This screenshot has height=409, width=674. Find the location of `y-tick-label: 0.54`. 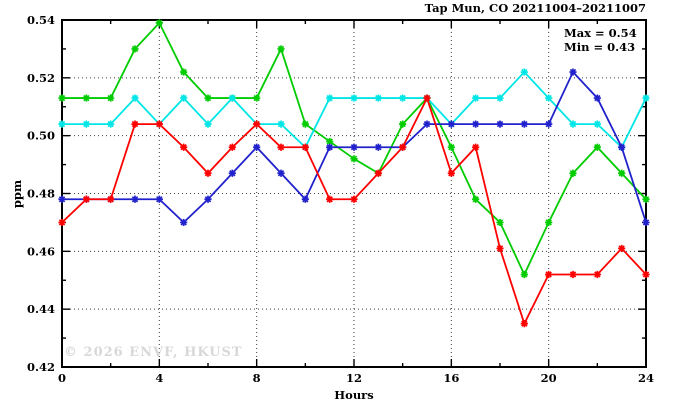

y-tick-label: 0.54 is located at coordinates (41, 20).